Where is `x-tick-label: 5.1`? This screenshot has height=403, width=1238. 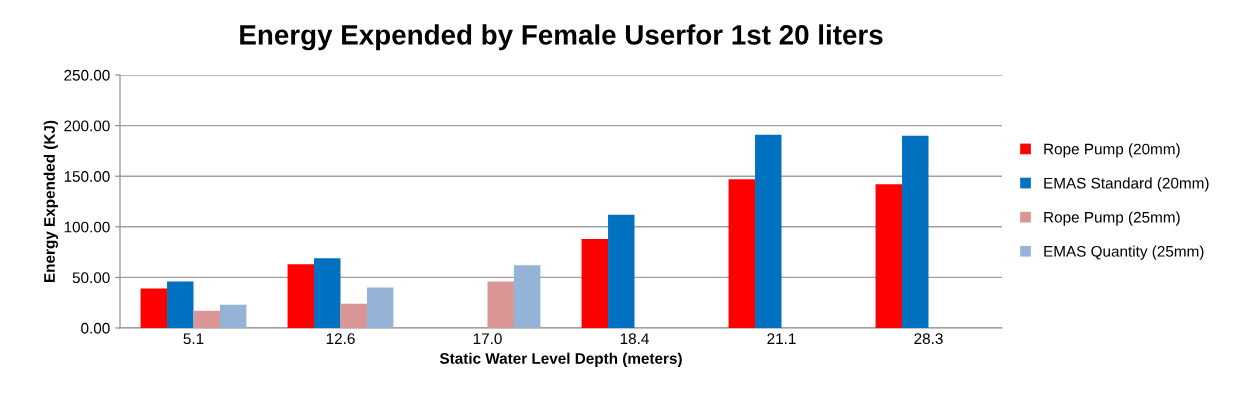
x-tick-label: 5.1 is located at coordinates (193, 339).